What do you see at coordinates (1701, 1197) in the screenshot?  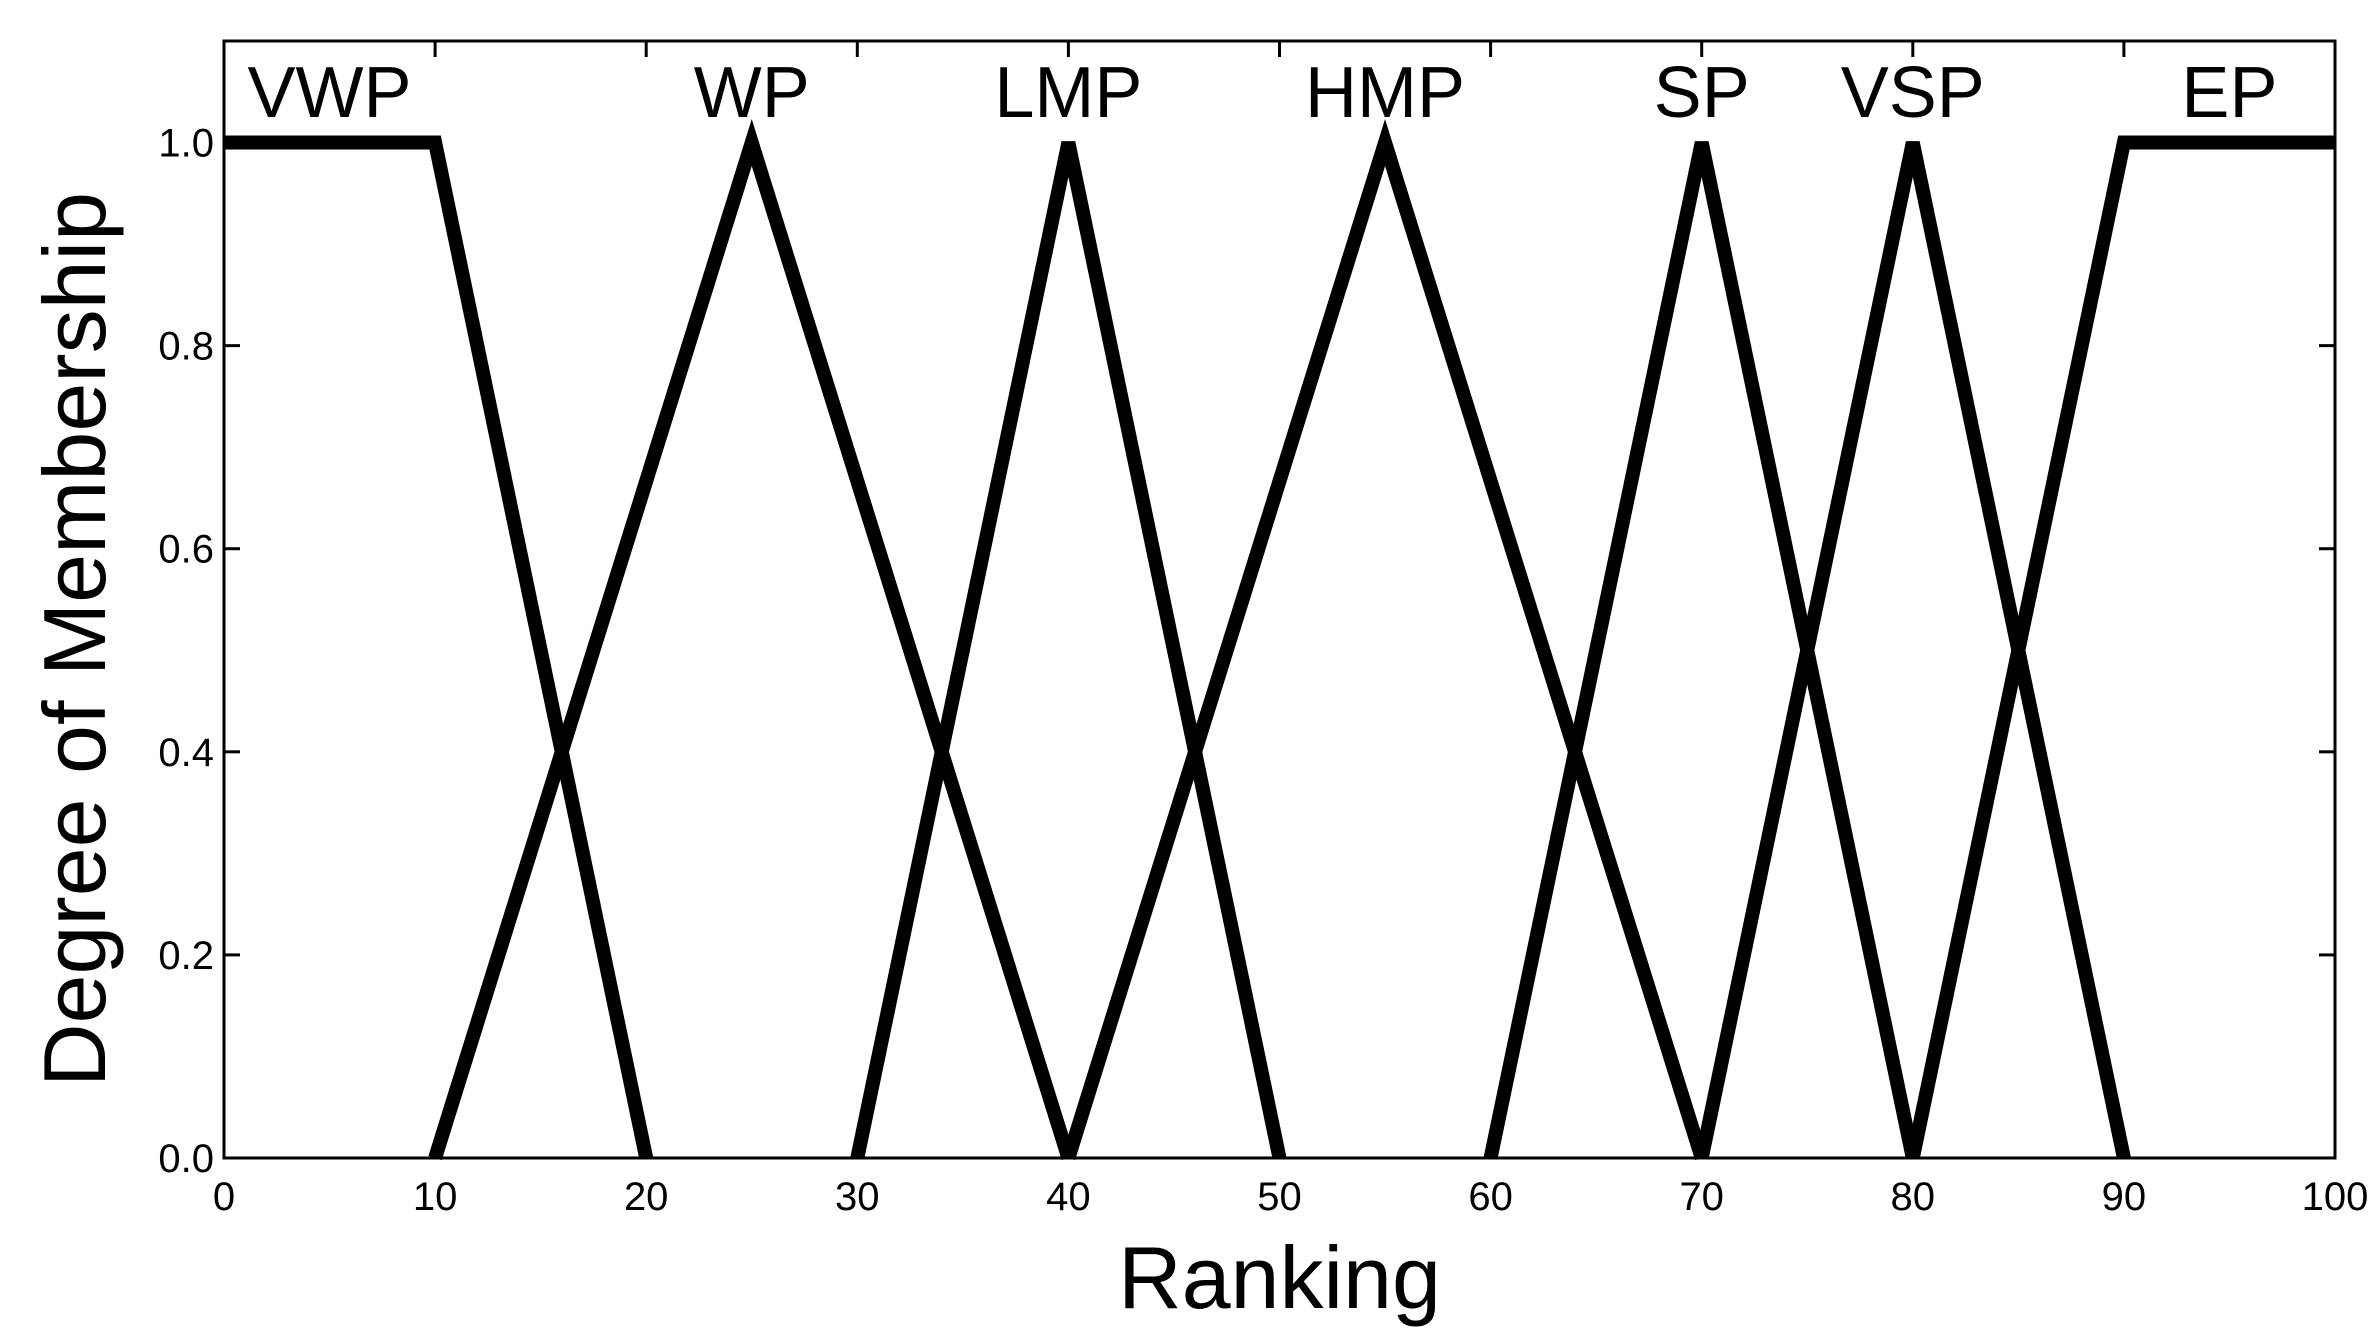 I see `x-tick-label: 70` at bounding box center [1701, 1197].